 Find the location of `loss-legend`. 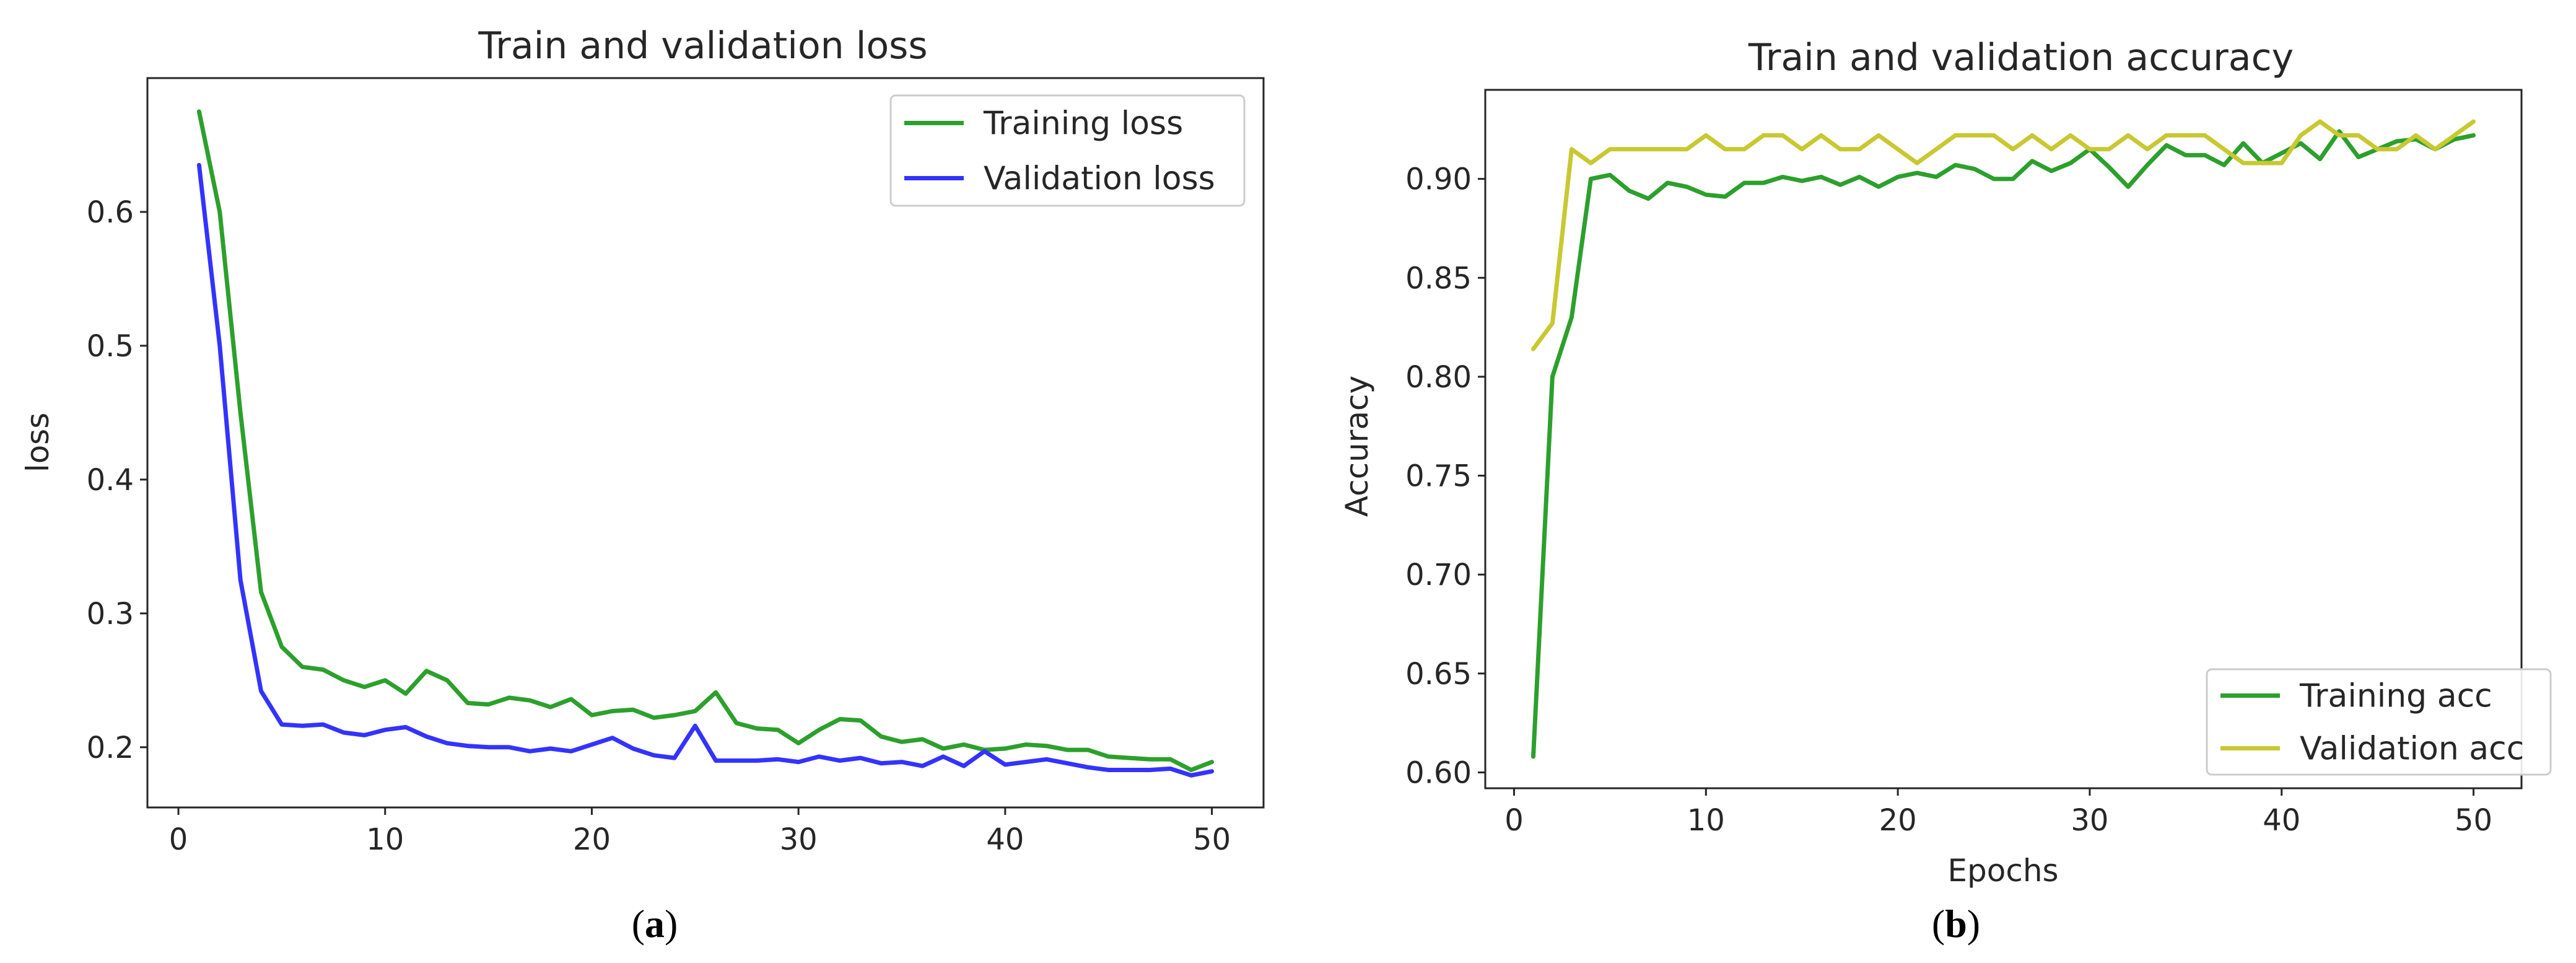

loss-legend is located at coordinates (1067, 150).